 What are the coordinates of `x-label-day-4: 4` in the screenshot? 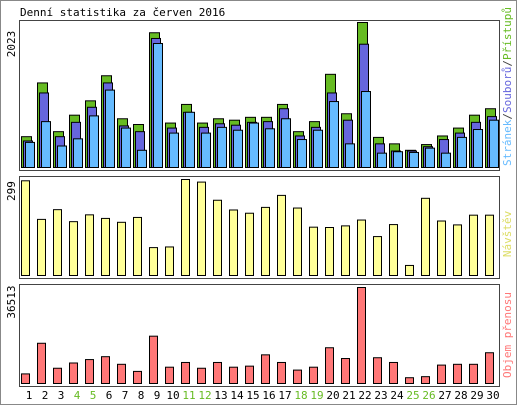 It's located at (77, 395).